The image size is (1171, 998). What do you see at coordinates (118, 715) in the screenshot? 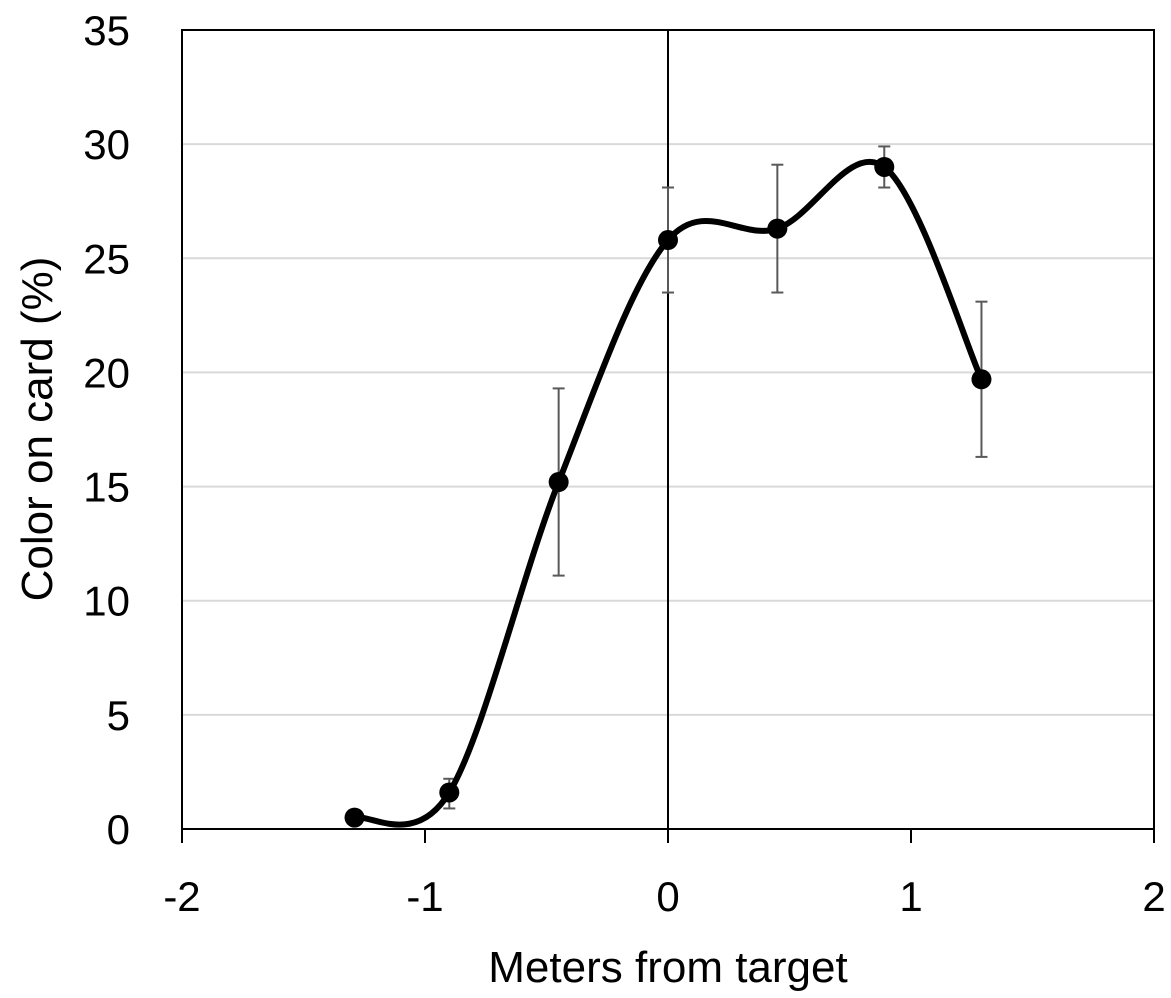
I see `y-tick-label: 5` at bounding box center [118, 715].